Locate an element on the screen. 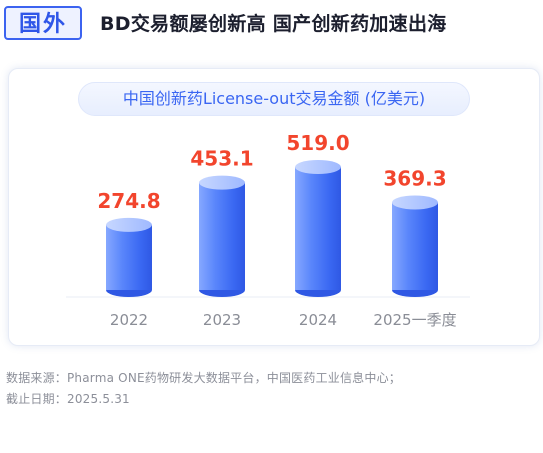 Image resolution: width=543 pixels, height=453 pixels. x-tick-label: 2025一季度 is located at coordinates (414, 320).